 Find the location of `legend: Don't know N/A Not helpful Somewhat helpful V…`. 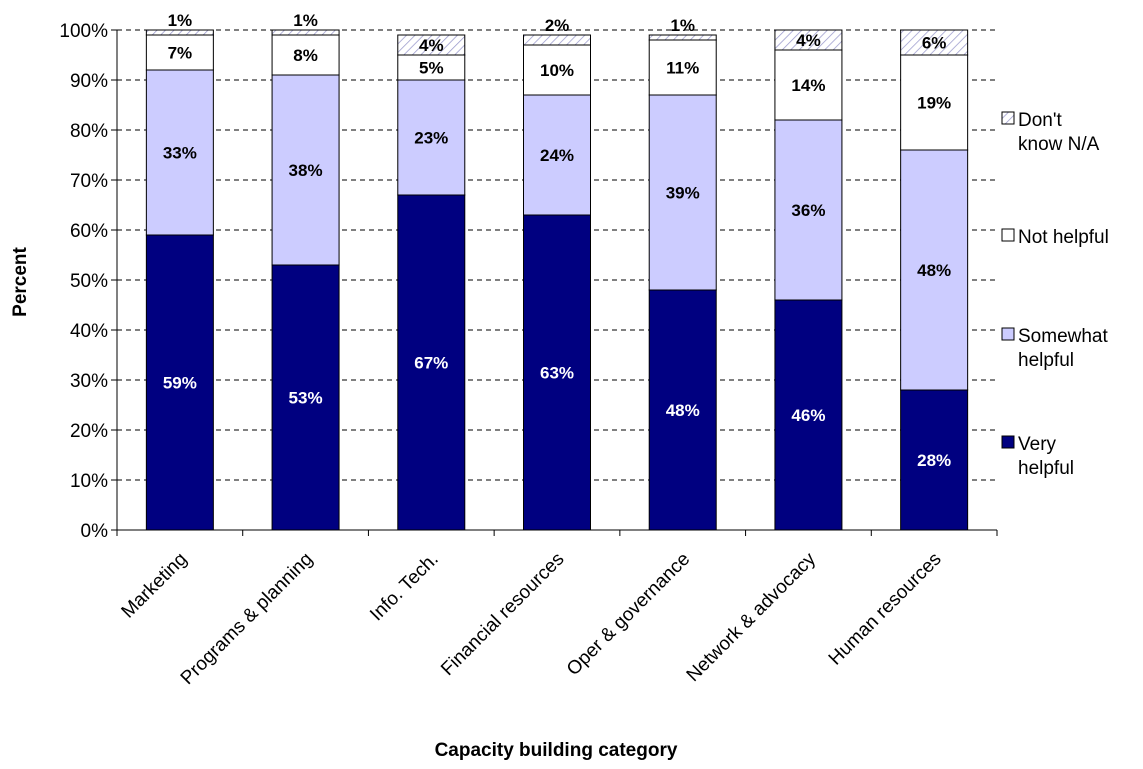

legend: Don't know N/A Not helpful Somewhat helpful V… is located at coordinates (1055, 294).